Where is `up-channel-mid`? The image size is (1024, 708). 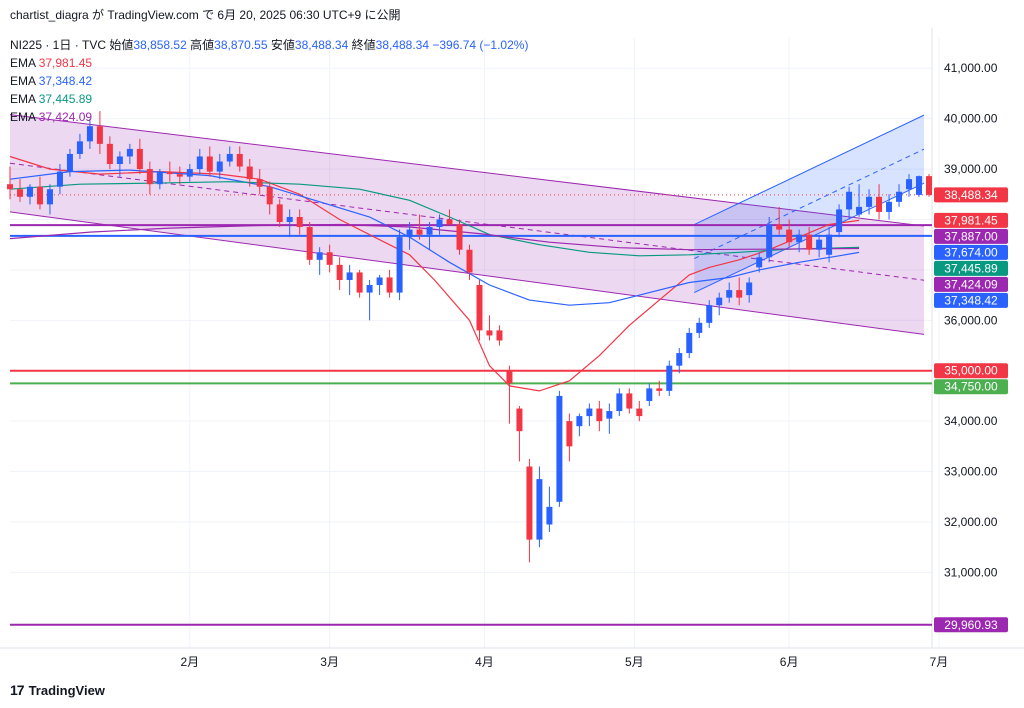
up-channel-mid is located at coordinates (809, 204).